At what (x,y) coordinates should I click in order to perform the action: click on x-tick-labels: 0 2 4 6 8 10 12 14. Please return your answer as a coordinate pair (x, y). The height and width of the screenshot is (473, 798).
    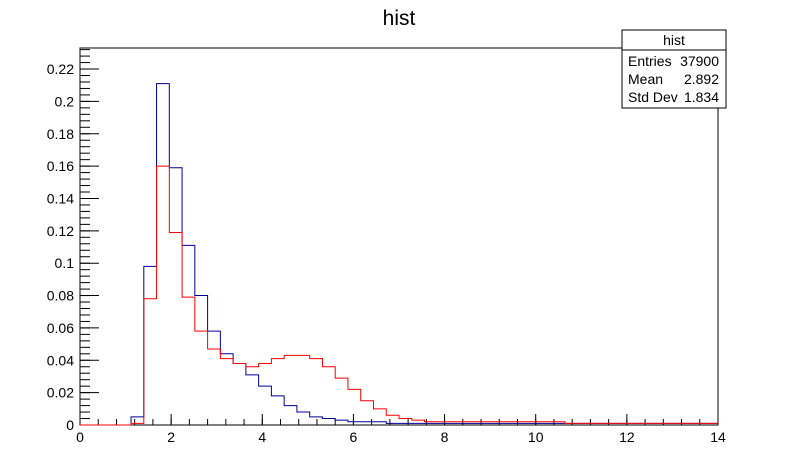
    Looking at the image, I should click on (401, 437).